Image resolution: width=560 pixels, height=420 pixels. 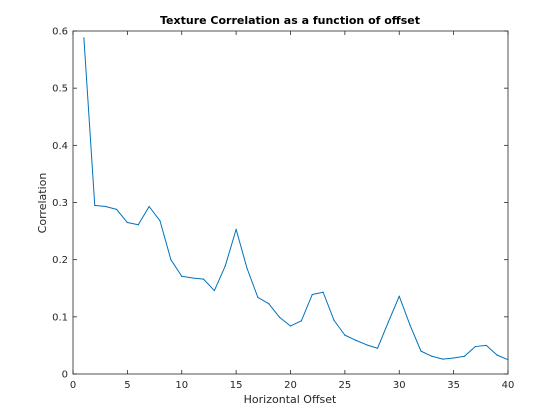 What do you see at coordinates (42, 203) in the screenshot?
I see `y-axis-label: Correlation` at bounding box center [42, 203].